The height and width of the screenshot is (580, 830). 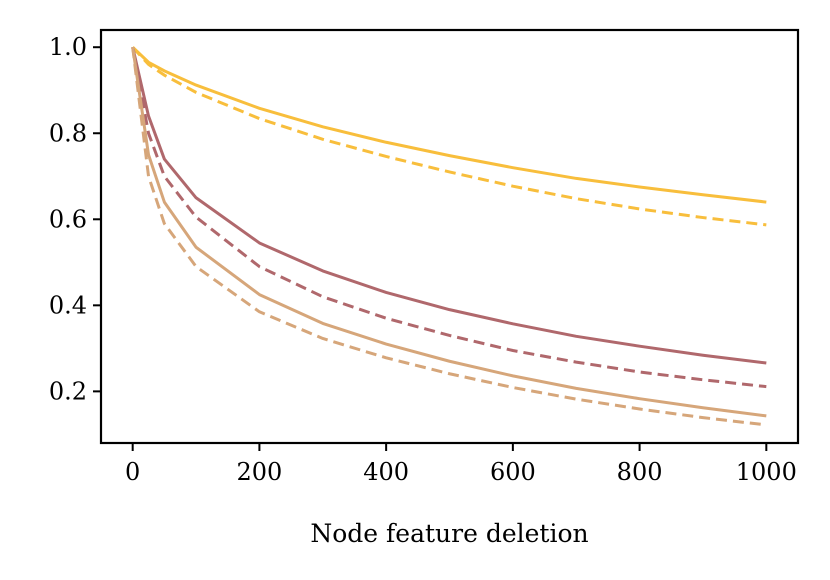 What do you see at coordinates (640, 472) in the screenshot?
I see `x-tick-label: 800` at bounding box center [640, 472].